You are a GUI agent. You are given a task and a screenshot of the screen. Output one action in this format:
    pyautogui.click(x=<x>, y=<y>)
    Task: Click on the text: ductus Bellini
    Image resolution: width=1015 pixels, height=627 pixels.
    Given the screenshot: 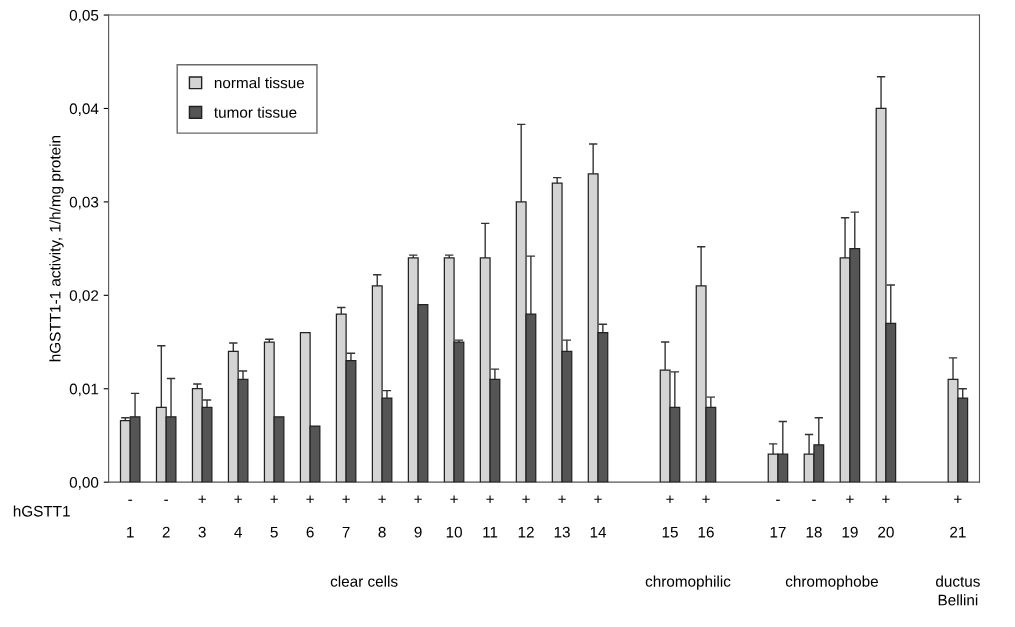 What is the action you would take?
    pyautogui.click(x=958, y=590)
    